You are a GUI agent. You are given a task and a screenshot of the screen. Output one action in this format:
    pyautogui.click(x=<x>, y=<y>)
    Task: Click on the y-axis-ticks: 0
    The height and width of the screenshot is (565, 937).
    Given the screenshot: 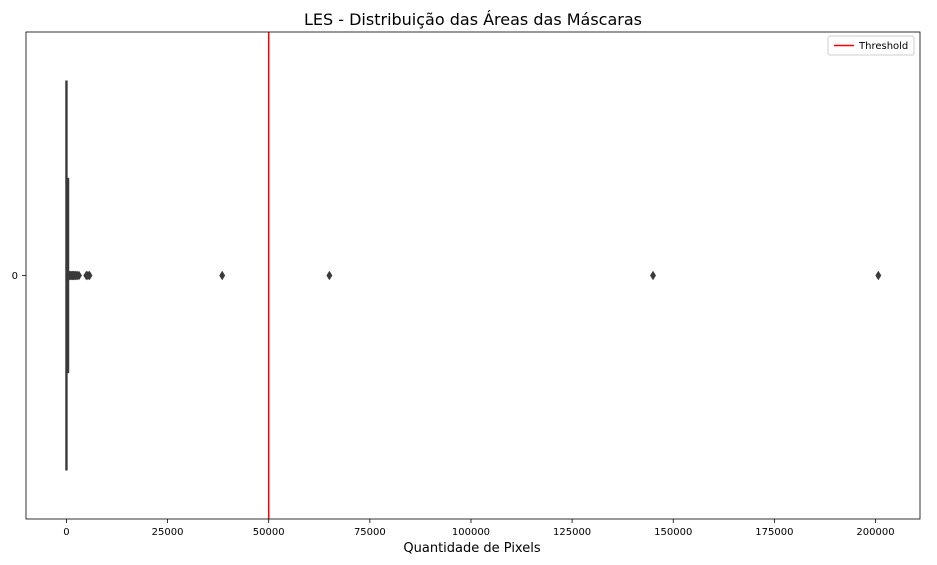 What is the action you would take?
    pyautogui.click(x=19, y=276)
    